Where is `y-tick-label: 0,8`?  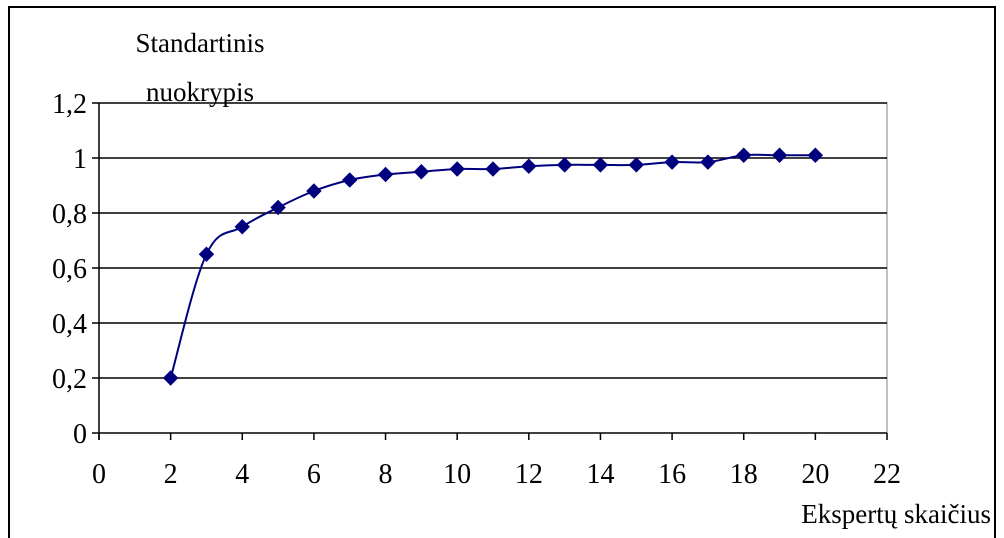
y-tick-label: 0,8 is located at coordinates (69, 214).